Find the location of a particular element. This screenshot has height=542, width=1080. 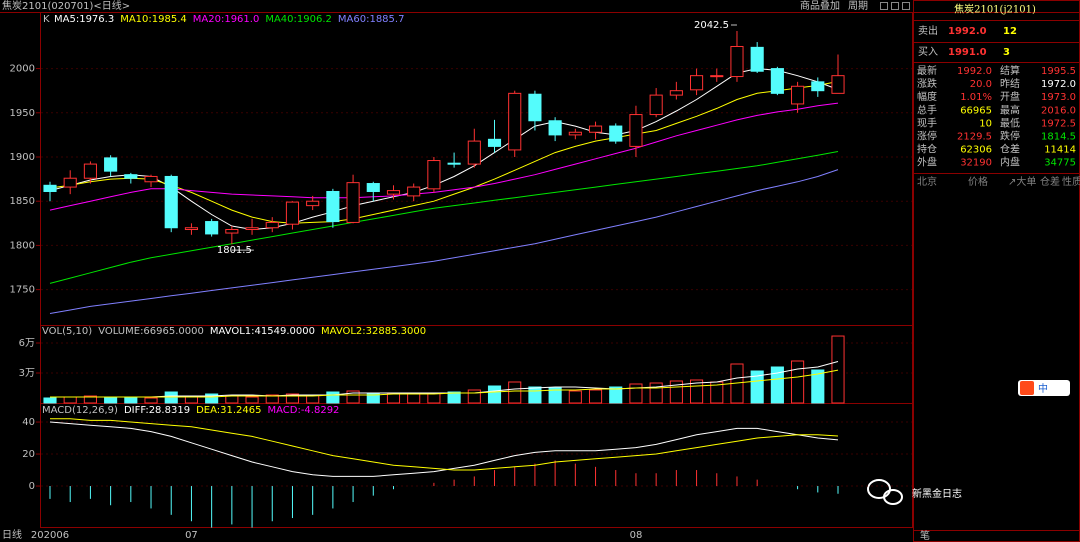

diff-line is located at coordinates (444, 449).